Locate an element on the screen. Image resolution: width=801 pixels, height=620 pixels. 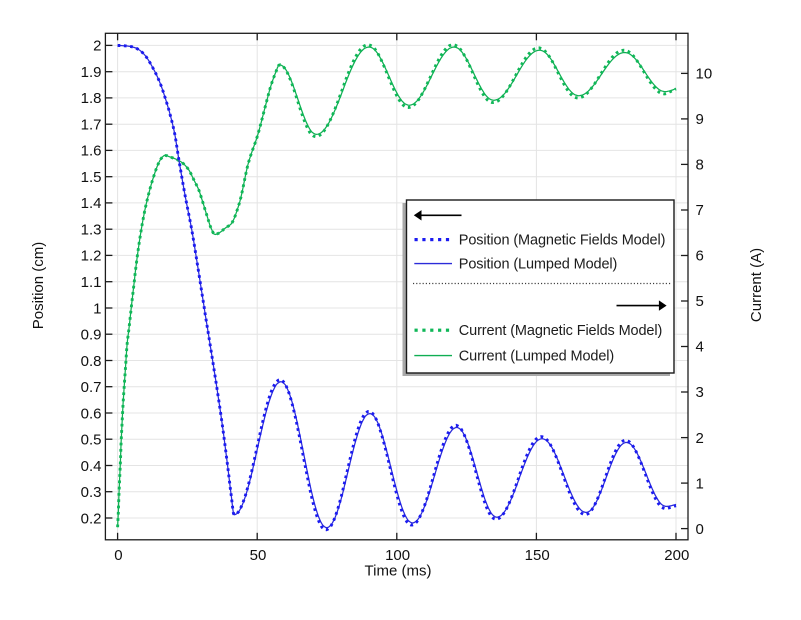
svg-text: 0.4 is located at coordinates (91, 466).